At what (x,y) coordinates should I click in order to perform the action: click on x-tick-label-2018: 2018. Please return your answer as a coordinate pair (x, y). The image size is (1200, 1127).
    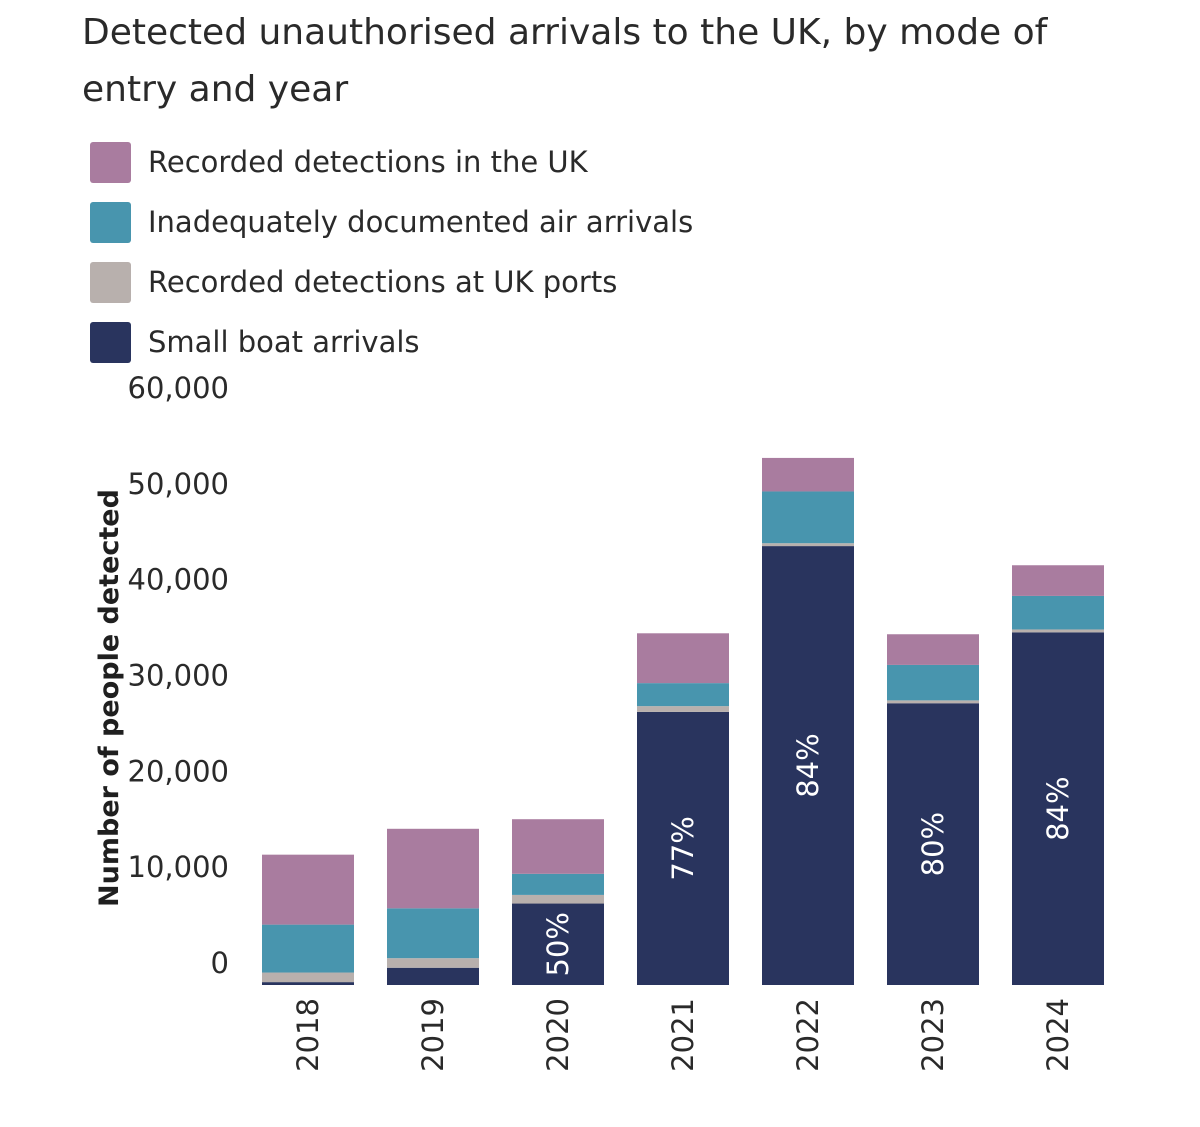
    Looking at the image, I should click on (308, 1035).